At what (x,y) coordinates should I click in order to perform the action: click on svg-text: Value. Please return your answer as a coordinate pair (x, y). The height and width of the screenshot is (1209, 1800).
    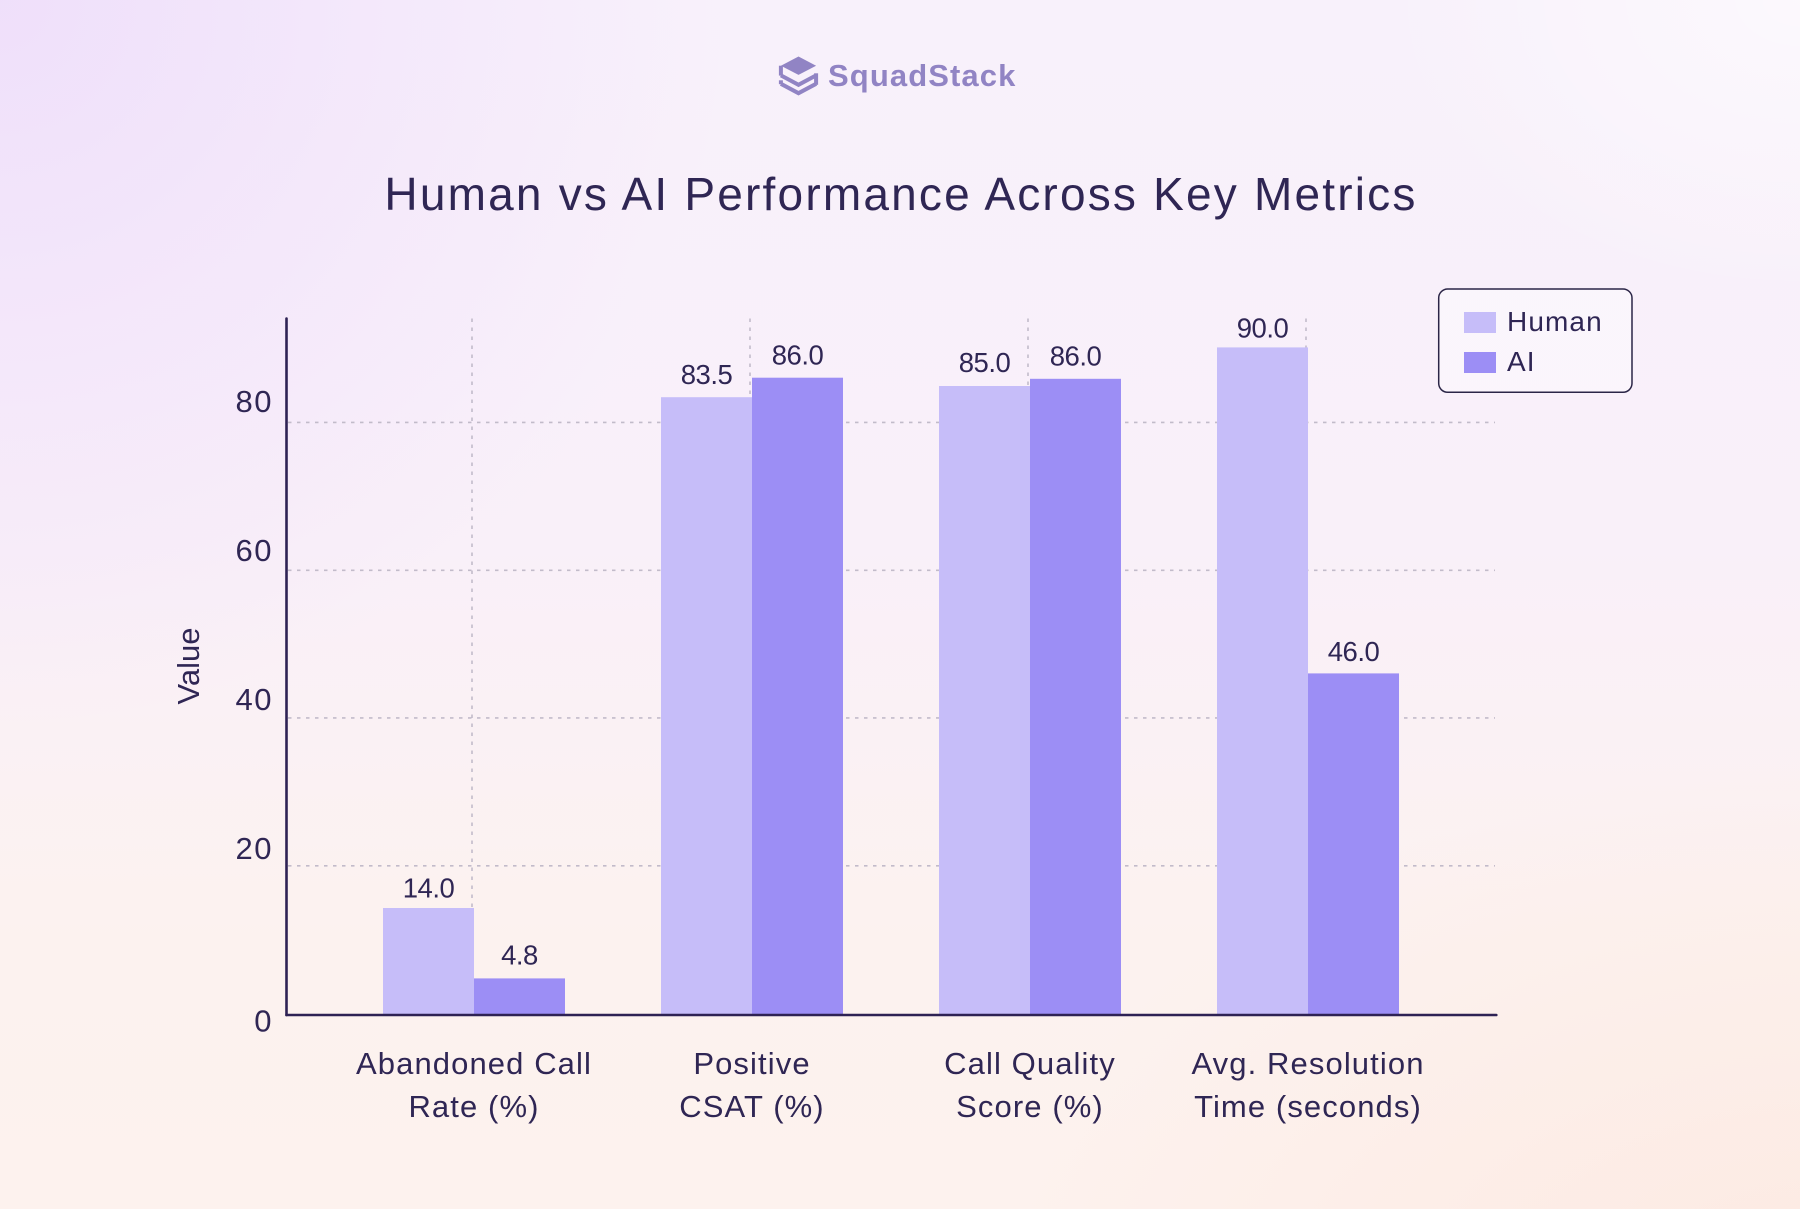
    Looking at the image, I should click on (188, 666).